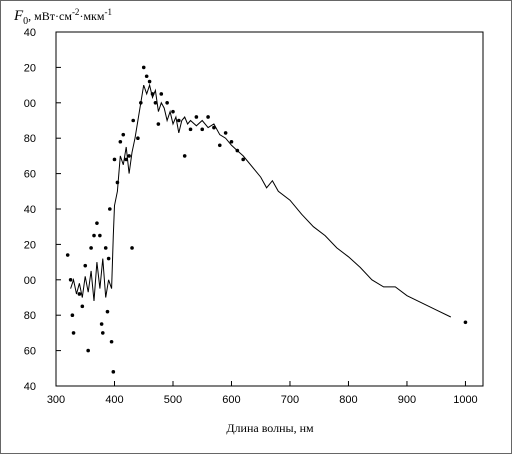 Image resolution: width=512 pixels, height=459 pixels. What do you see at coordinates (348, 400) in the screenshot?
I see `x-tick-label: 800` at bounding box center [348, 400].